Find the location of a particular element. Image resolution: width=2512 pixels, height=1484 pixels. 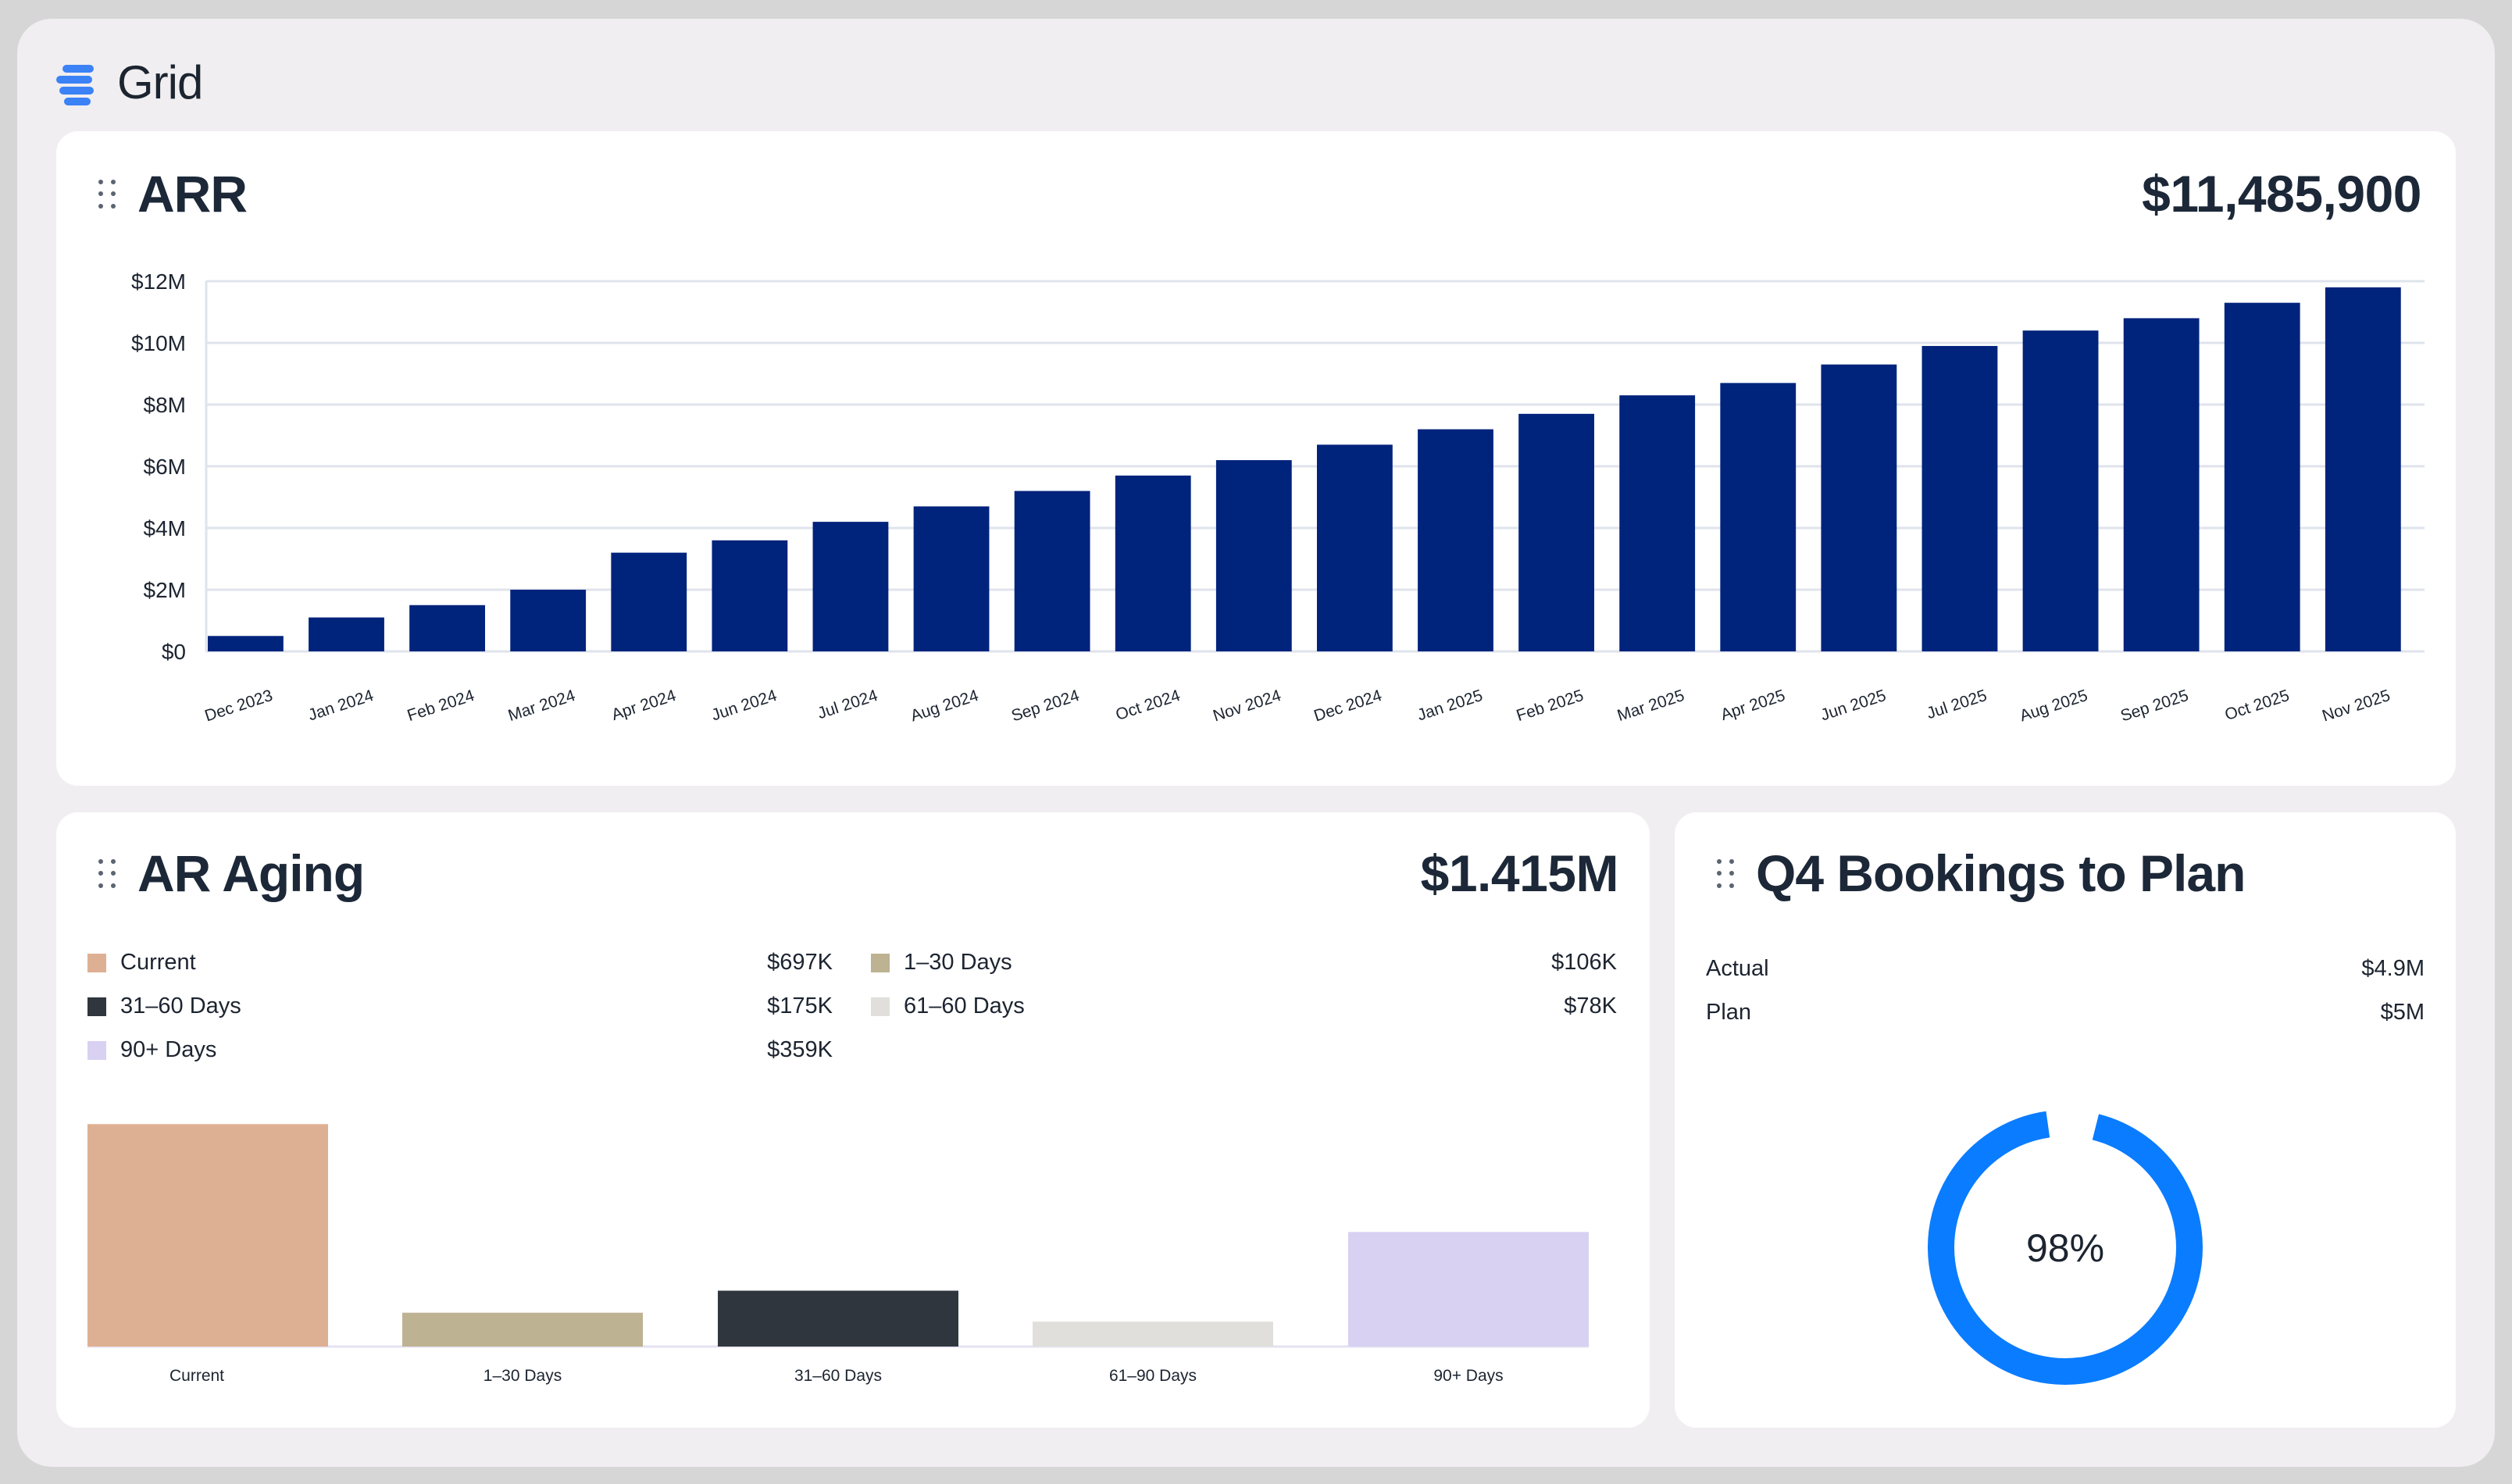

legend-label: 90+ Days is located at coordinates (168, 1049).